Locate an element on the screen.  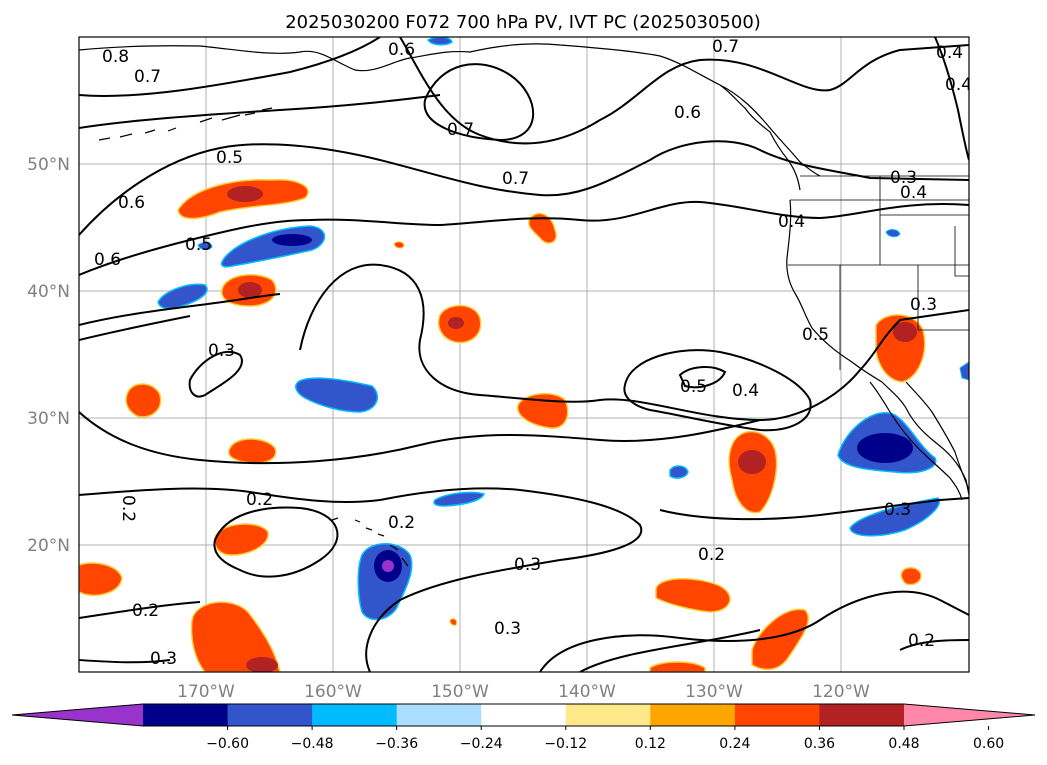
colorbar-tick-label: 0.24 is located at coordinates (734, 744).